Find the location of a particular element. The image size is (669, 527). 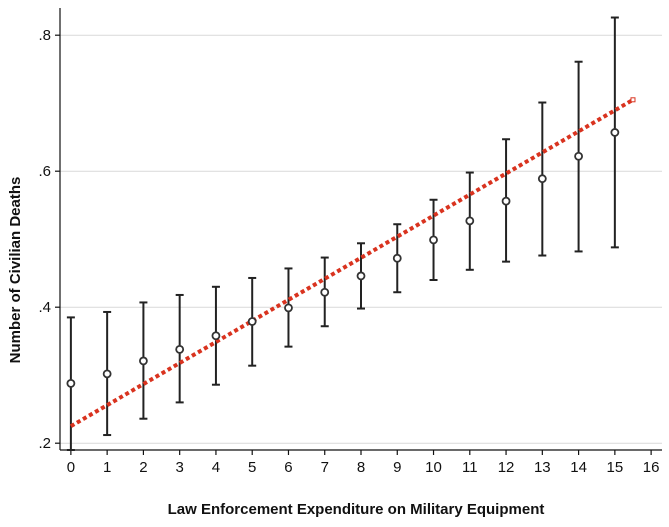

x-tick-label: 2 is located at coordinates (143, 467).